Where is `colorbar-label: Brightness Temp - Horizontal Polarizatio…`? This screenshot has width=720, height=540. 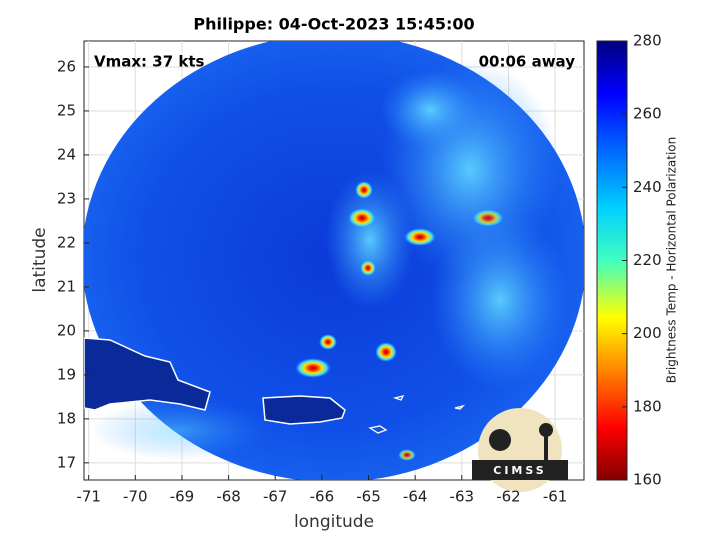
colorbar-label: Brightness Temp - Horizontal Polarizatio… is located at coordinates (672, 260).